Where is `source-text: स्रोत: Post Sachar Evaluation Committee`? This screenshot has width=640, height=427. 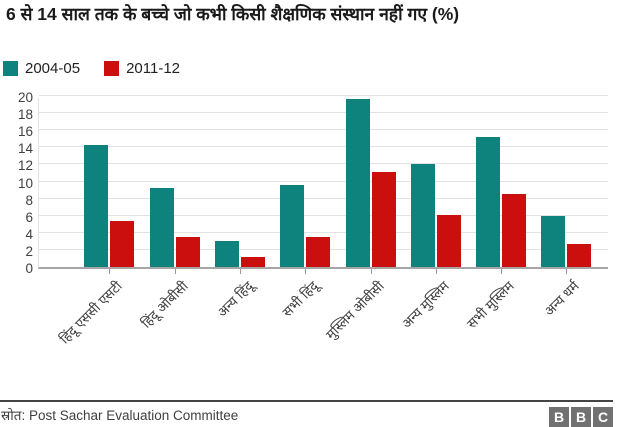 source-text: स्रोत: Post Sachar Evaluation Committee is located at coordinates (120, 415).